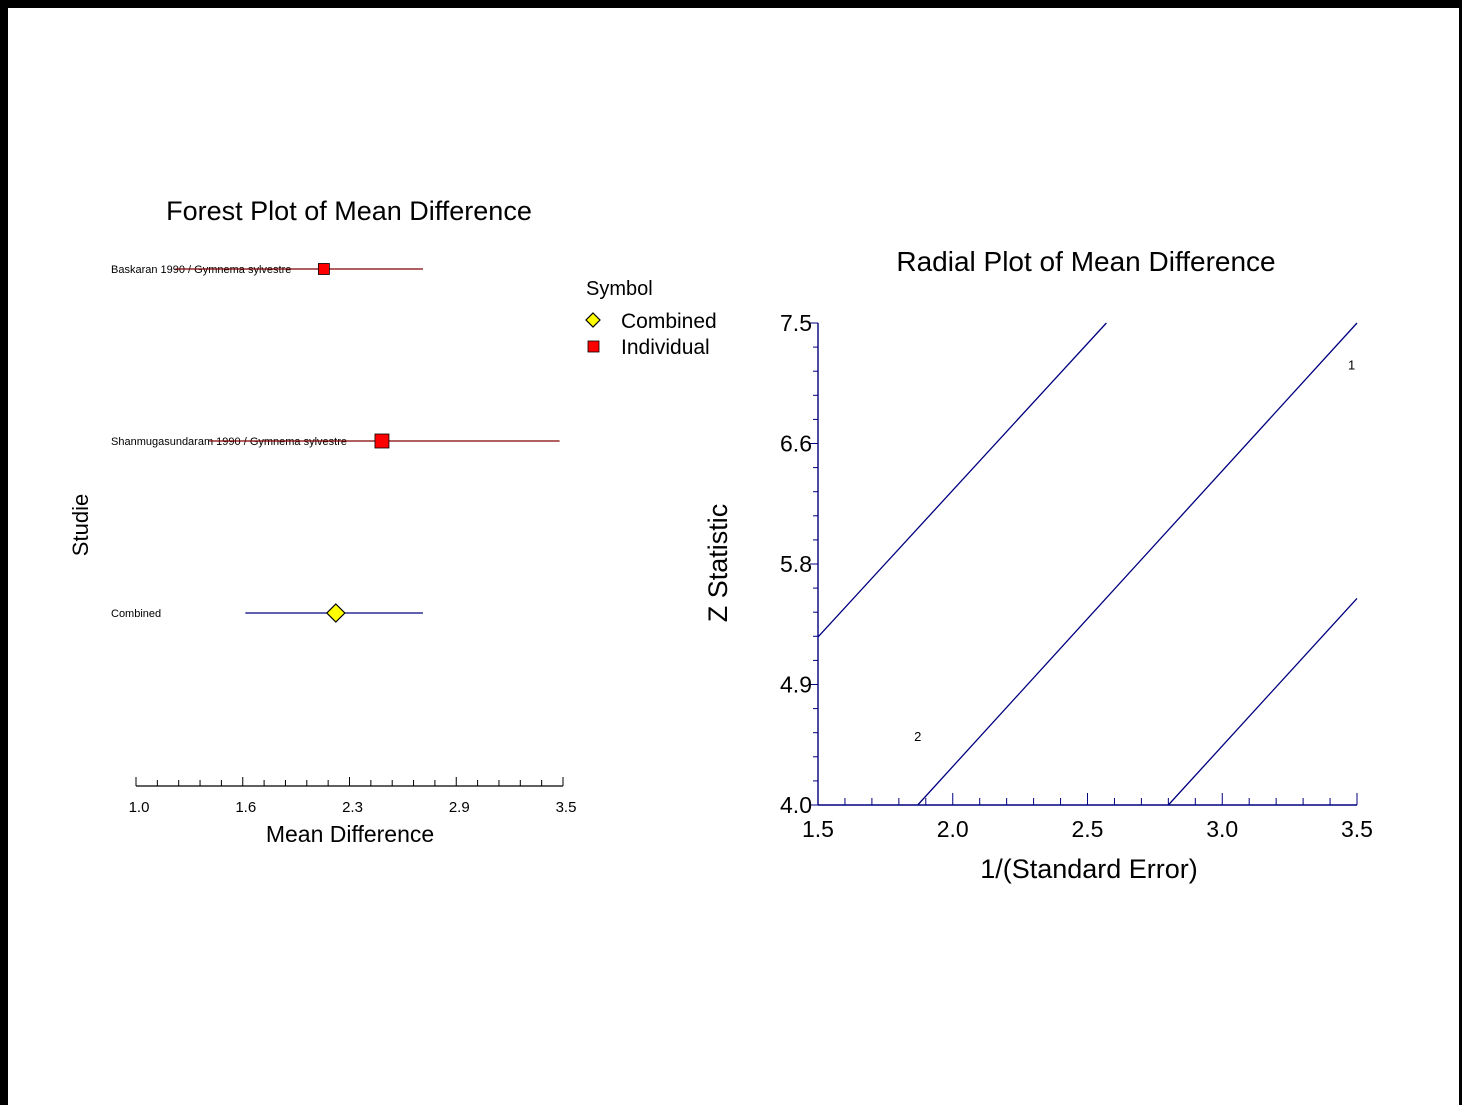 Image resolution: width=1462 pixels, height=1105 pixels. I want to click on radial-y-tick-label: 7.5, so click(796, 323).